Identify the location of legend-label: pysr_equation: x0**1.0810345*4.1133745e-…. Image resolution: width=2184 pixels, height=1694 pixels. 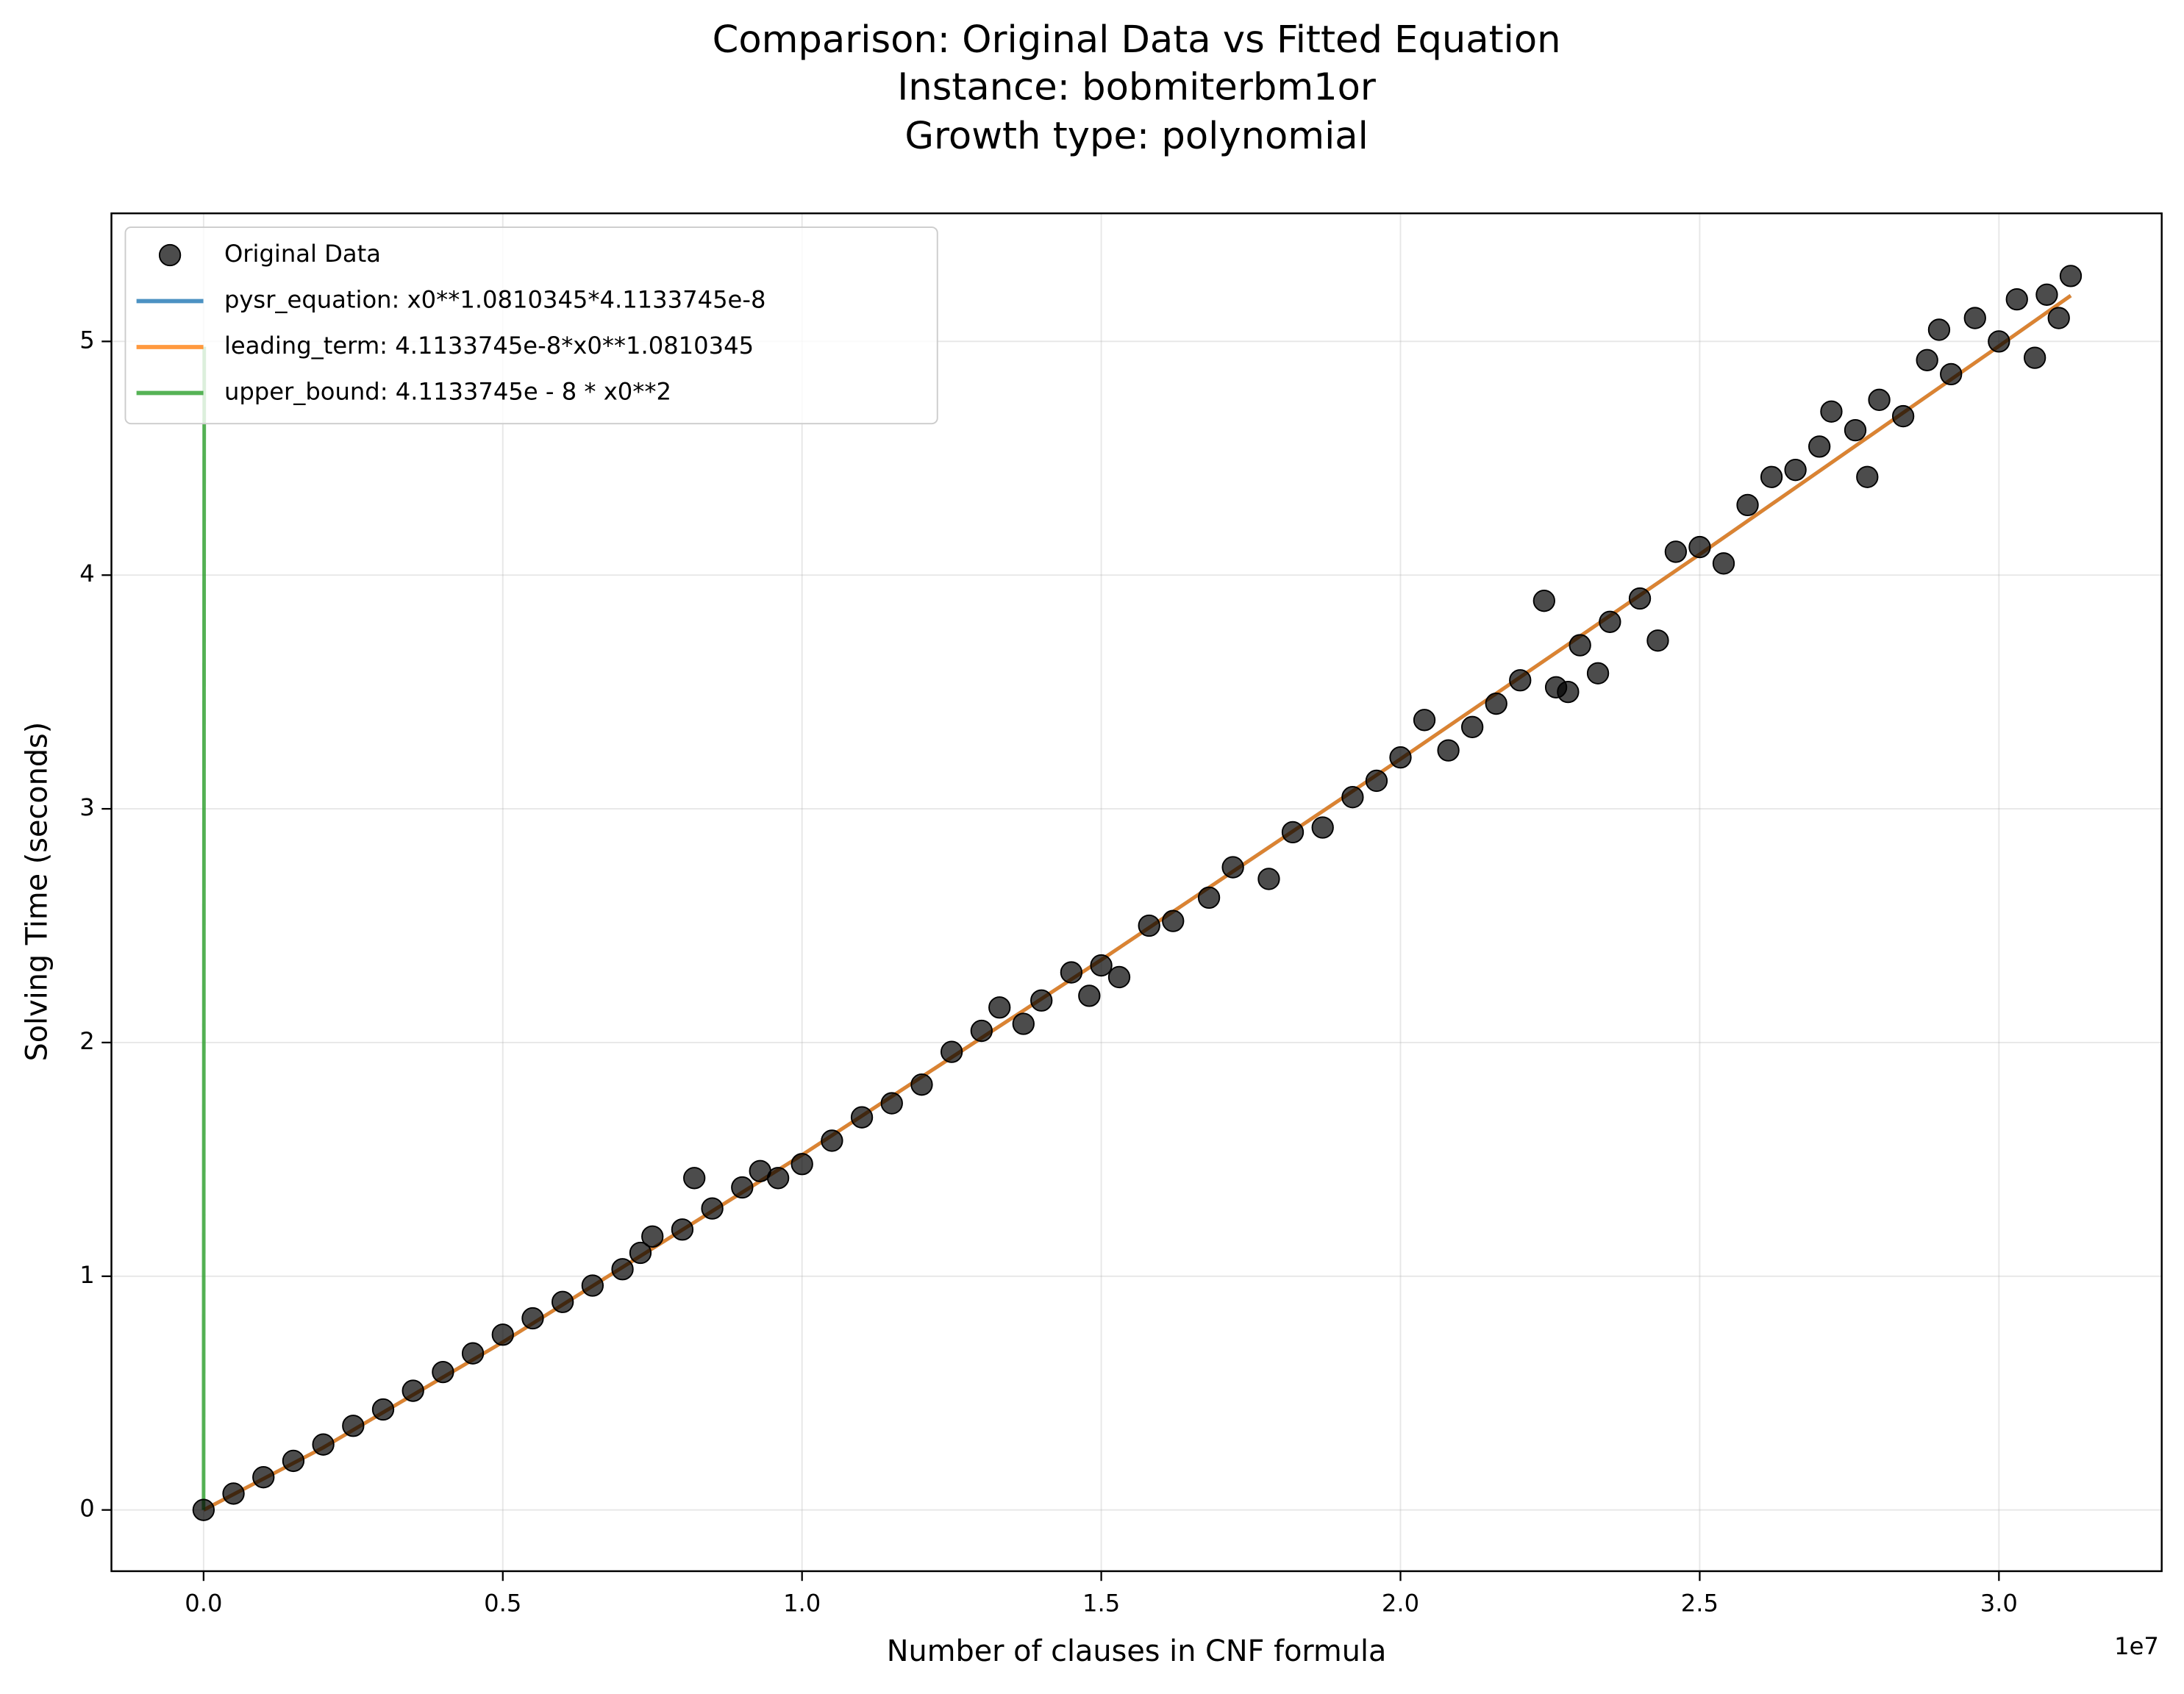
(495, 299).